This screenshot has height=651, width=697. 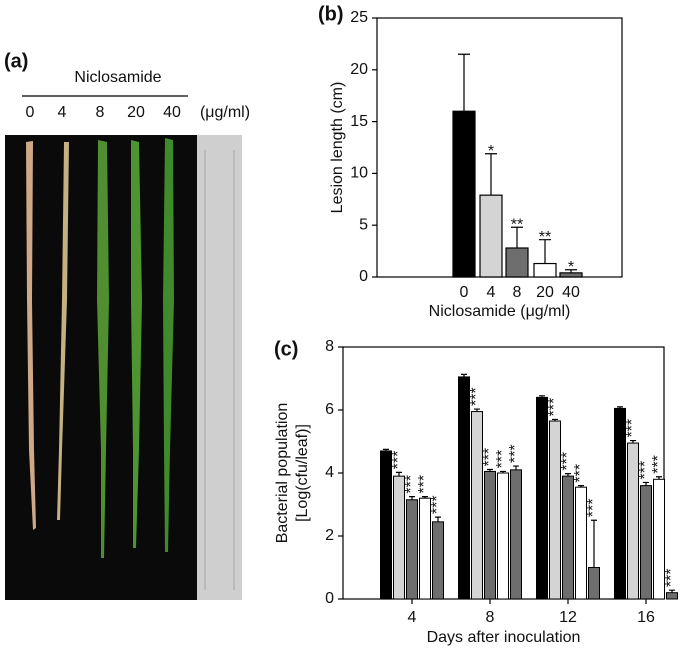 What do you see at coordinates (359, 69) in the screenshot?
I see `y-tick-label: 20` at bounding box center [359, 69].